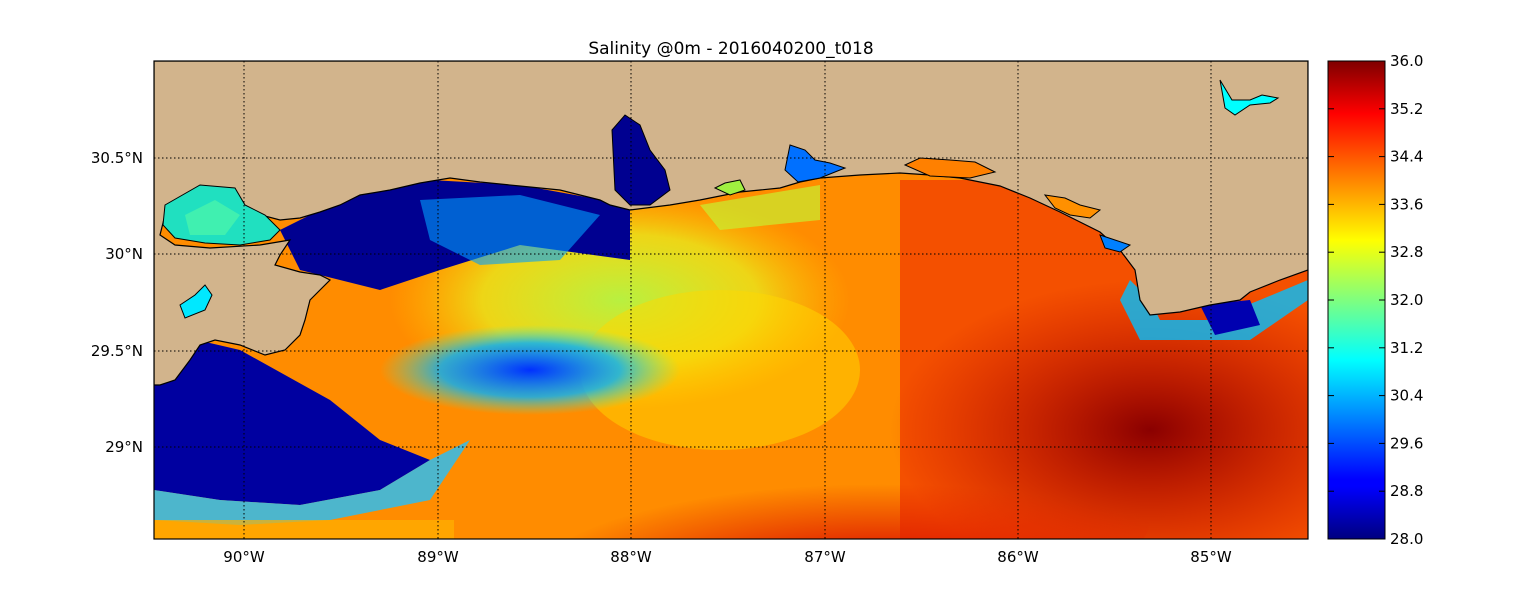 The width and height of the screenshot is (1539, 600). I want to click on lat-label: 29.5°N, so click(117, 351).